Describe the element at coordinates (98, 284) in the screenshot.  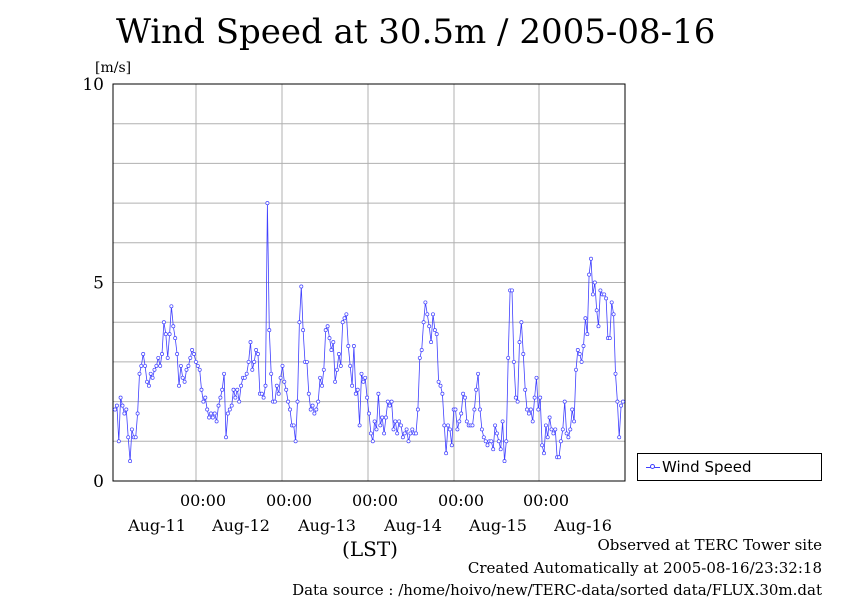
I see `y-tick-label: 5` at that location.